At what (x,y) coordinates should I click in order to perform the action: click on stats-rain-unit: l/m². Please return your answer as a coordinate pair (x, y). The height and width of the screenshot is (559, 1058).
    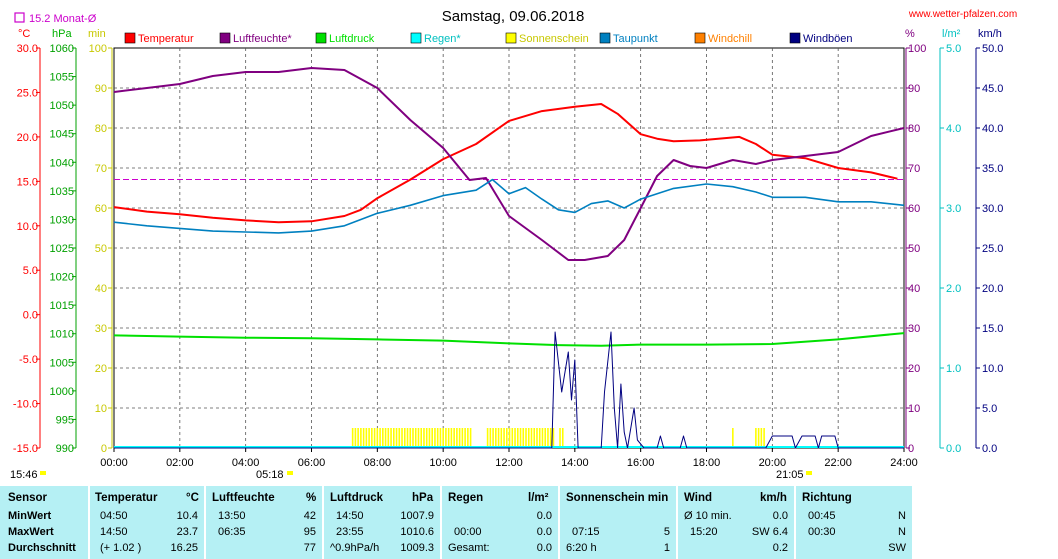
    Looking at the image, I should click on (538, 498).